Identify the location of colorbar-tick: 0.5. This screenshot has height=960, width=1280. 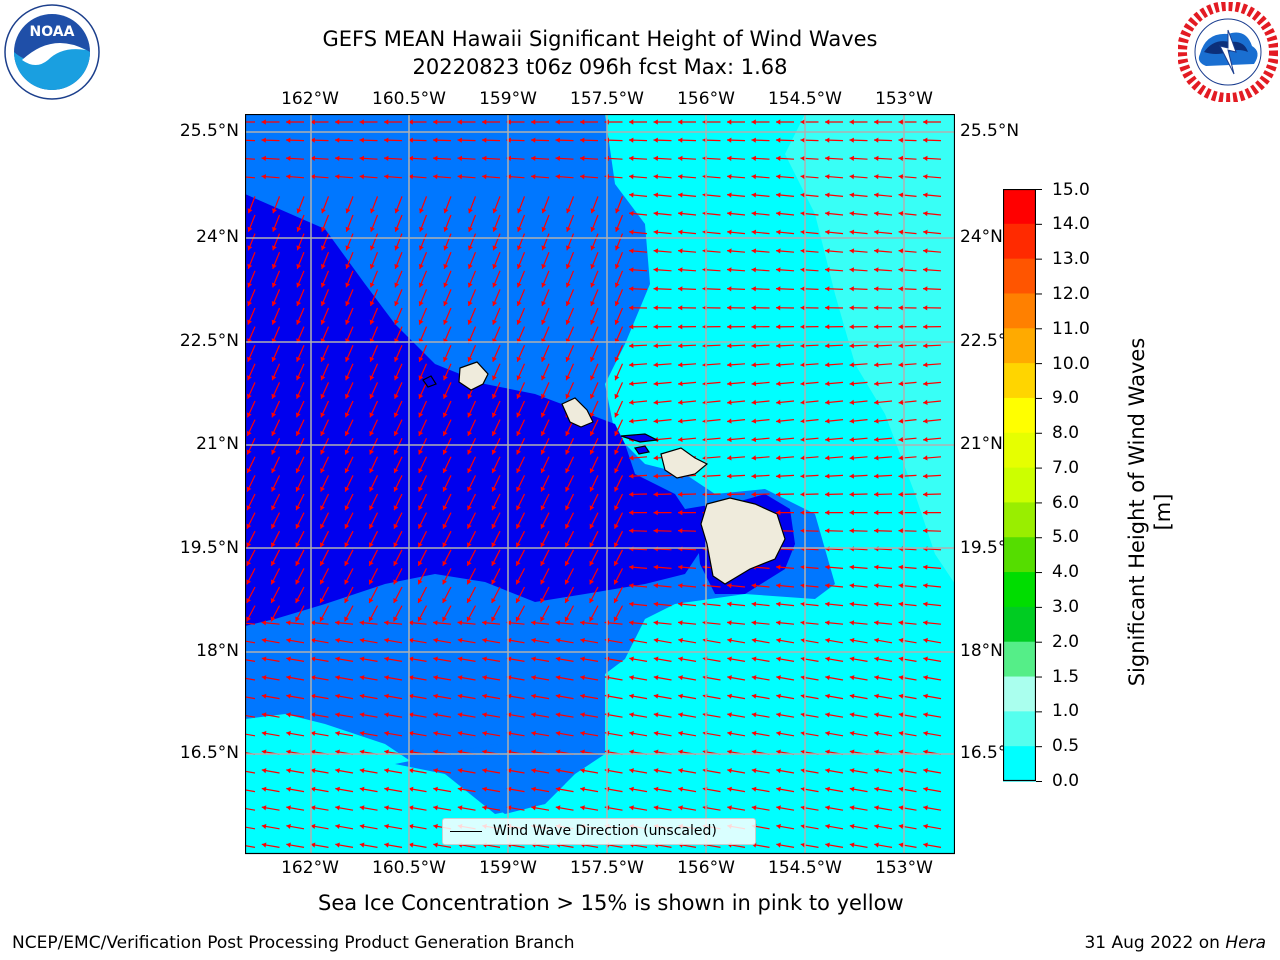
(1066, 746).